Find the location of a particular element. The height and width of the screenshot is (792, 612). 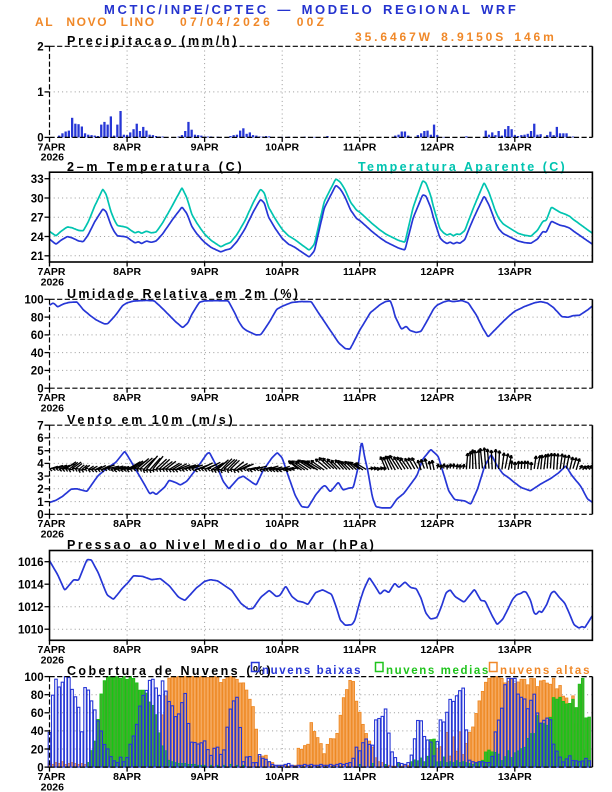

svg-text: 24 is located at coordinates (37, 238).